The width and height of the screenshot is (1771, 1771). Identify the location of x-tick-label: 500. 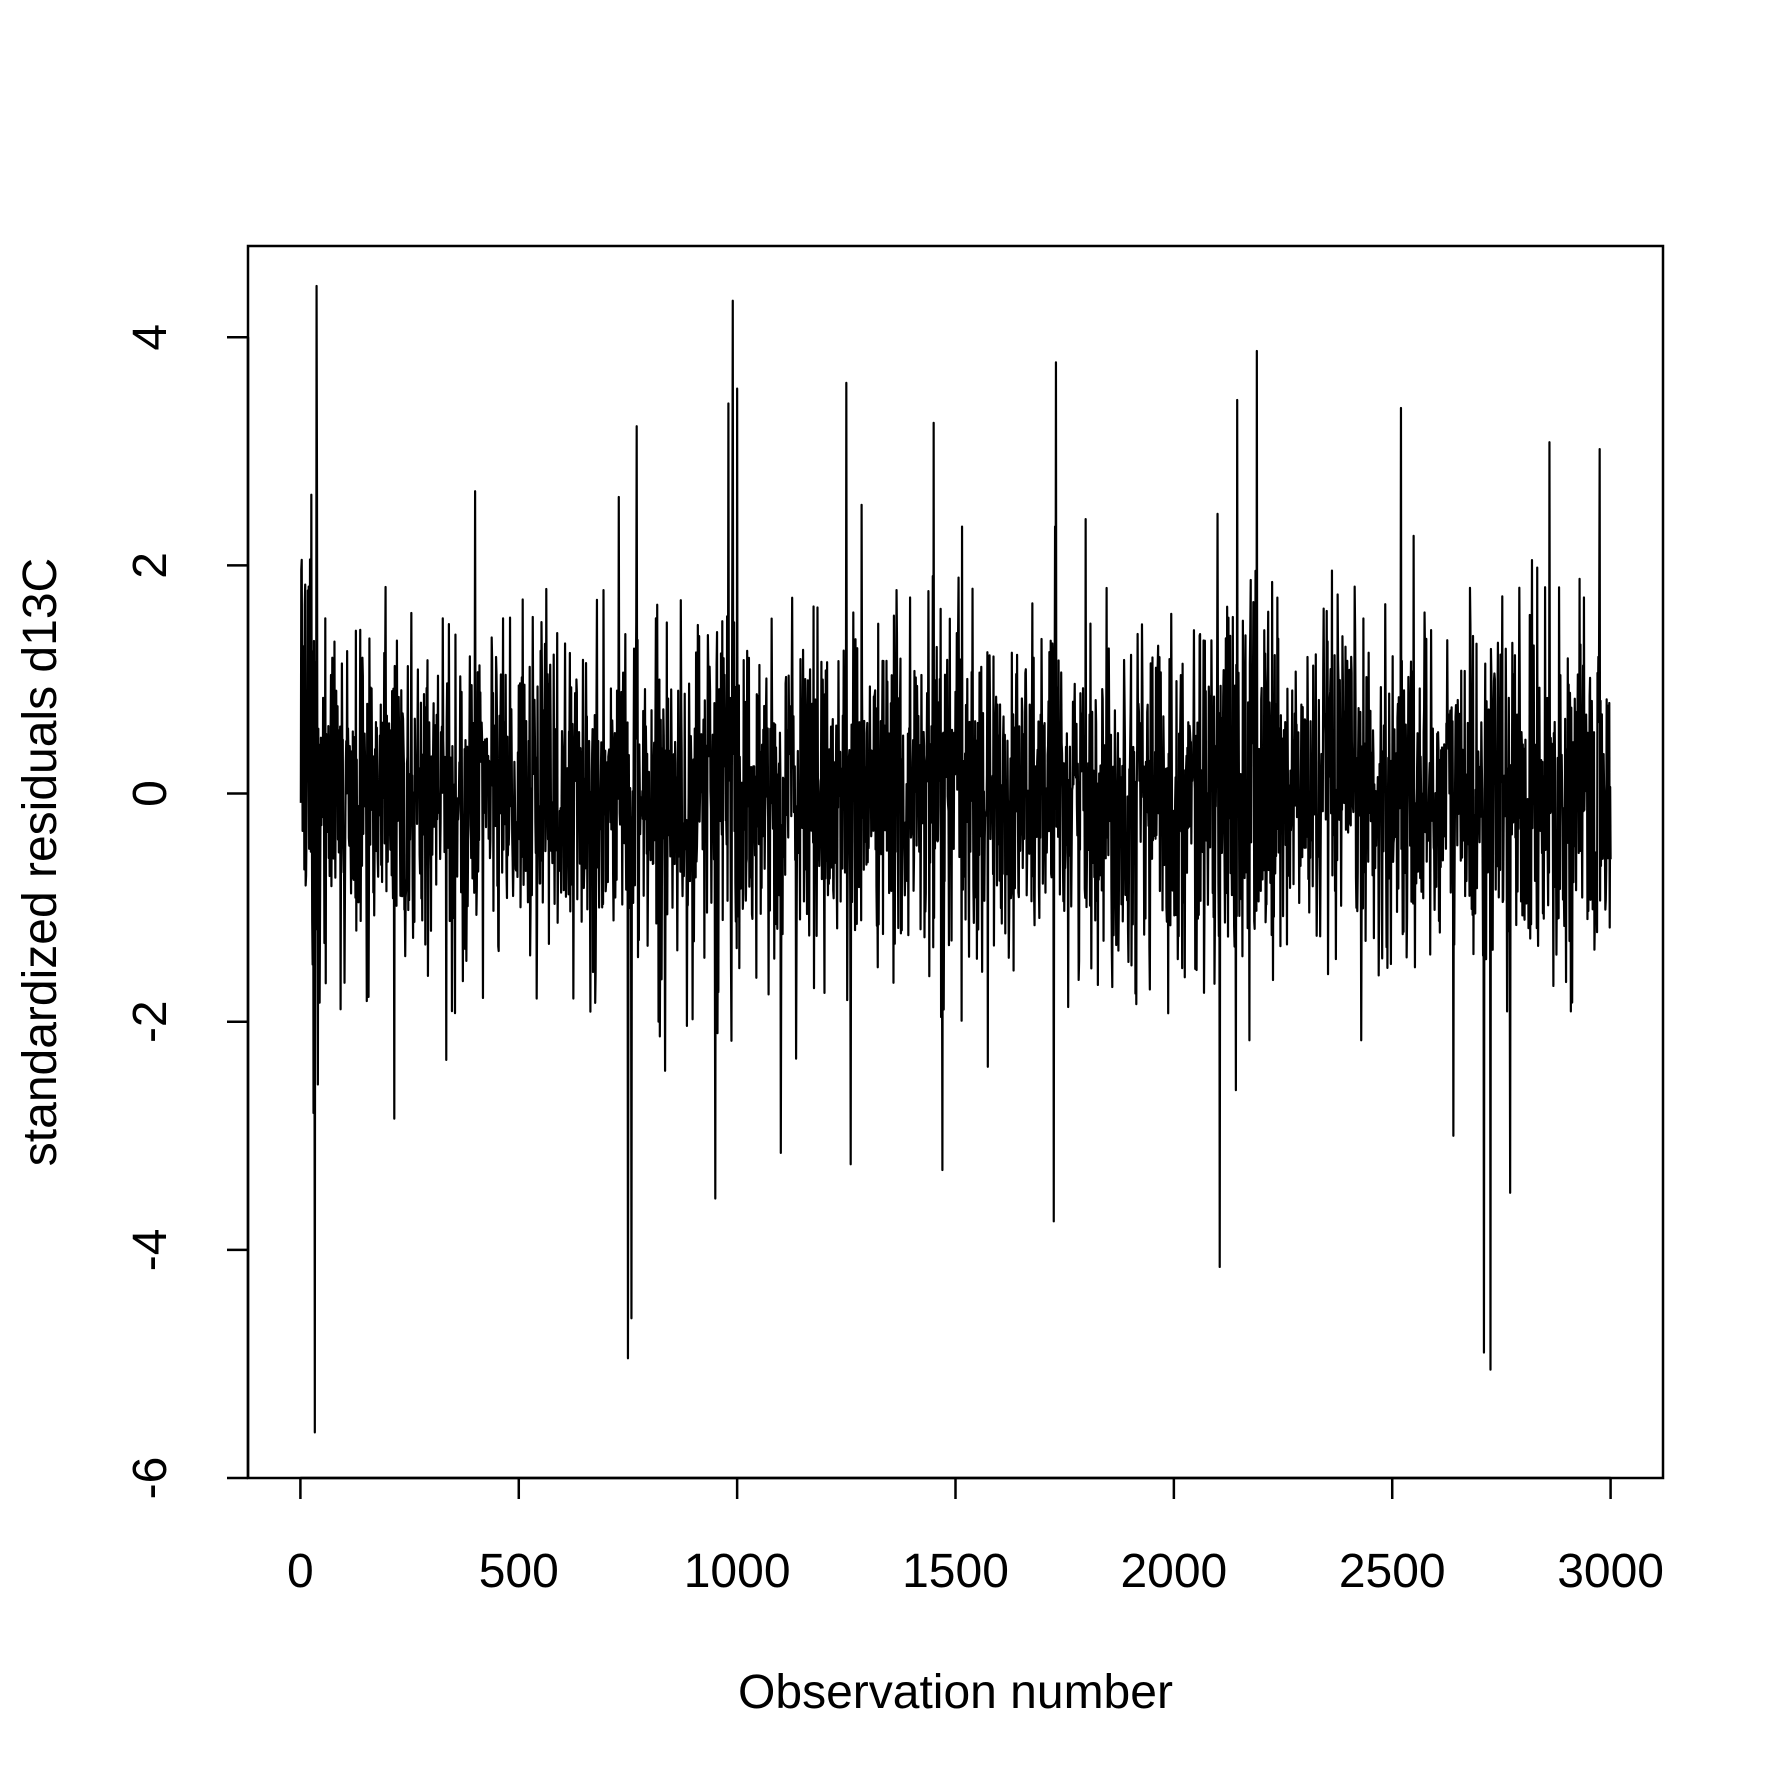
(519, 1571).